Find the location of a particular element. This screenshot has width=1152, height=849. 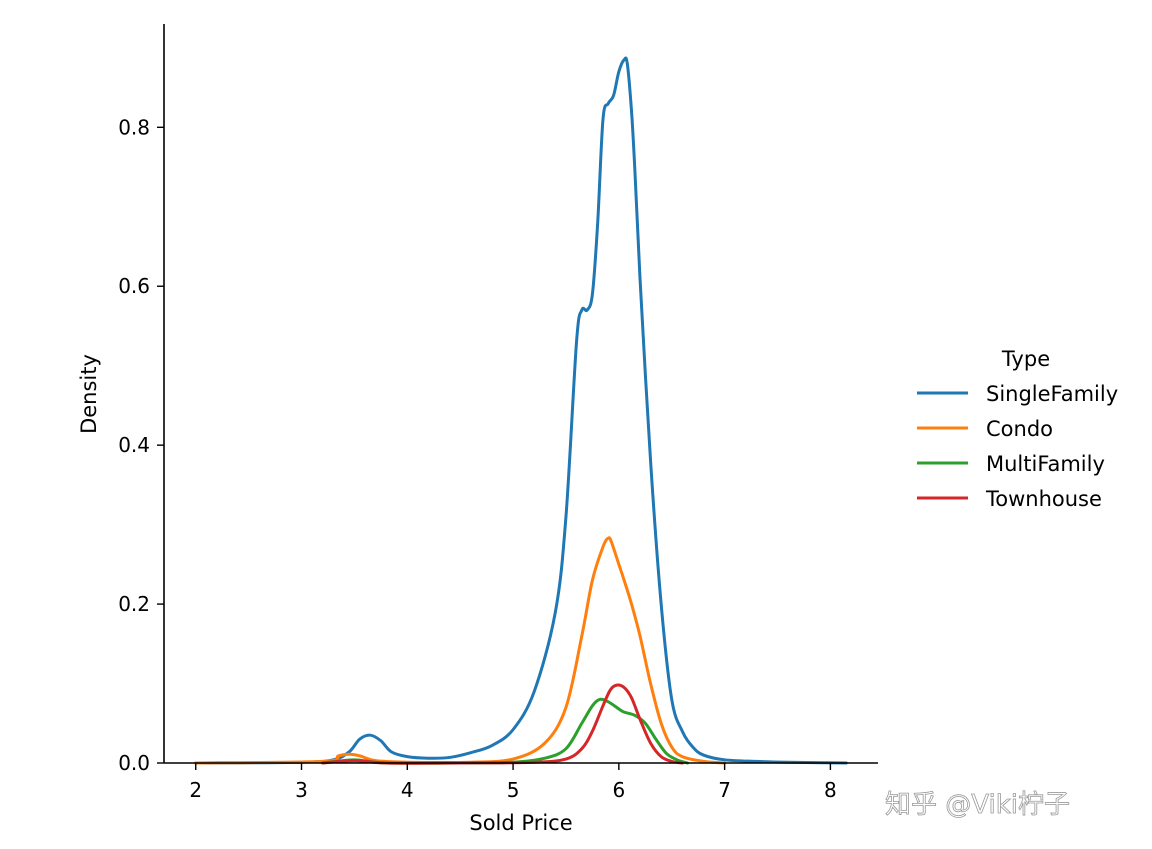

y-tick-label: 0.0 is located at coordinates (134, 763).